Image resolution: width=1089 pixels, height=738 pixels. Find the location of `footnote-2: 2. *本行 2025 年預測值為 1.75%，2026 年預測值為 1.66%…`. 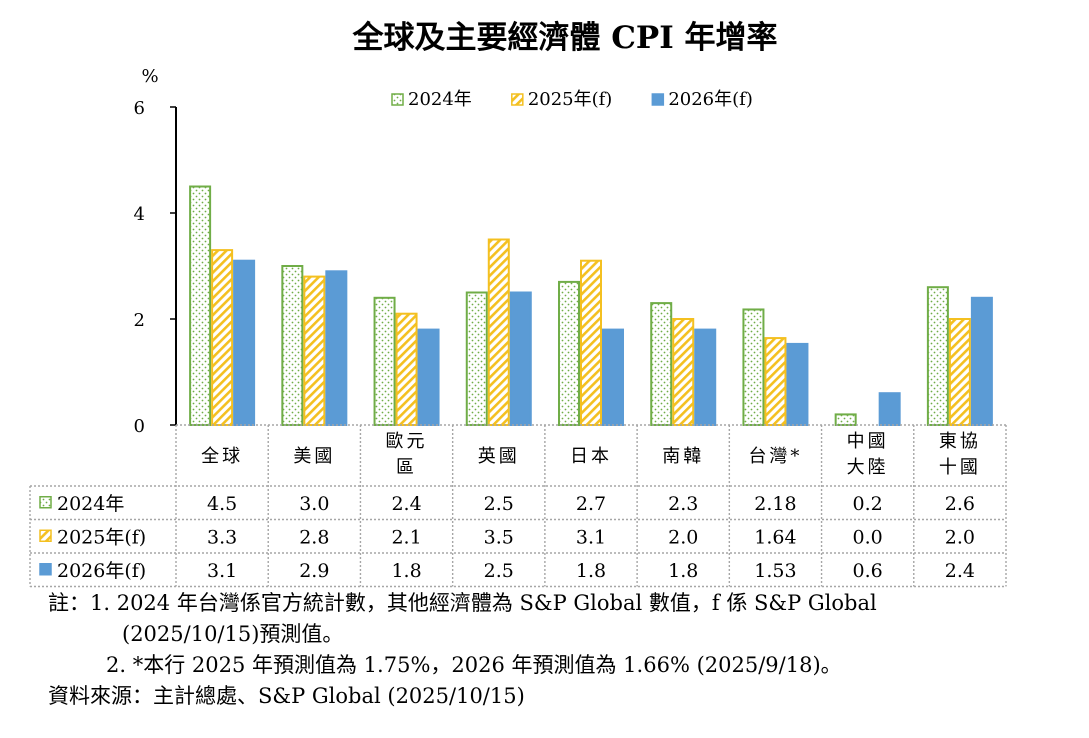

footnote-2: 2. *本行 2025 年預測值為 1.75%，2026 年預測值為 1.66%… is located at coordinates (474, 665).